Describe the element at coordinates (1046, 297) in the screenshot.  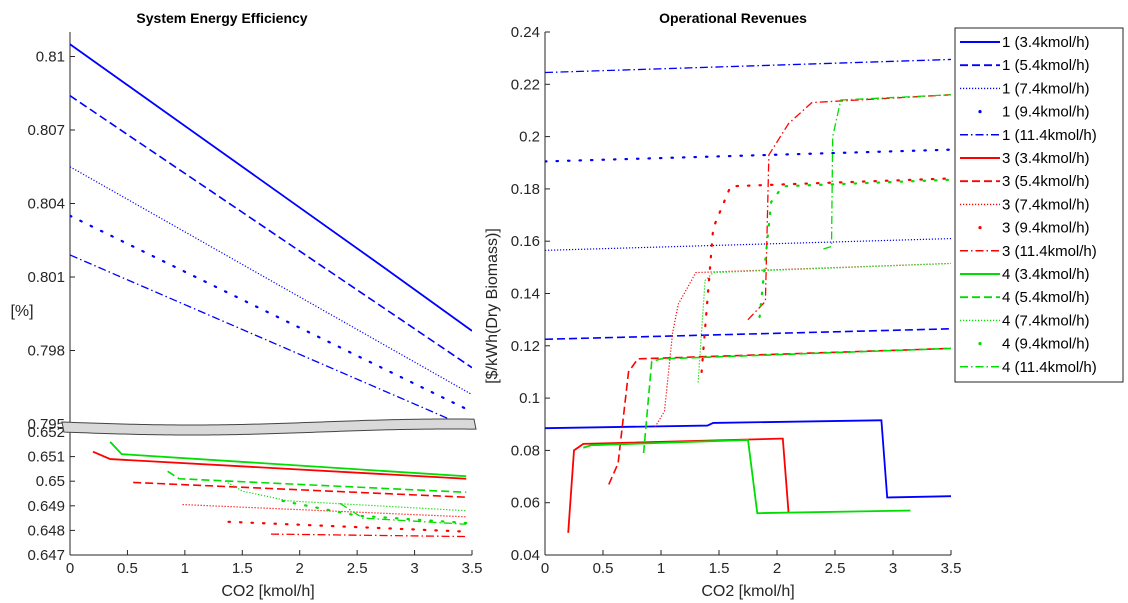
I see `legend-label: 4 (5.4kmol/h)` at that location.